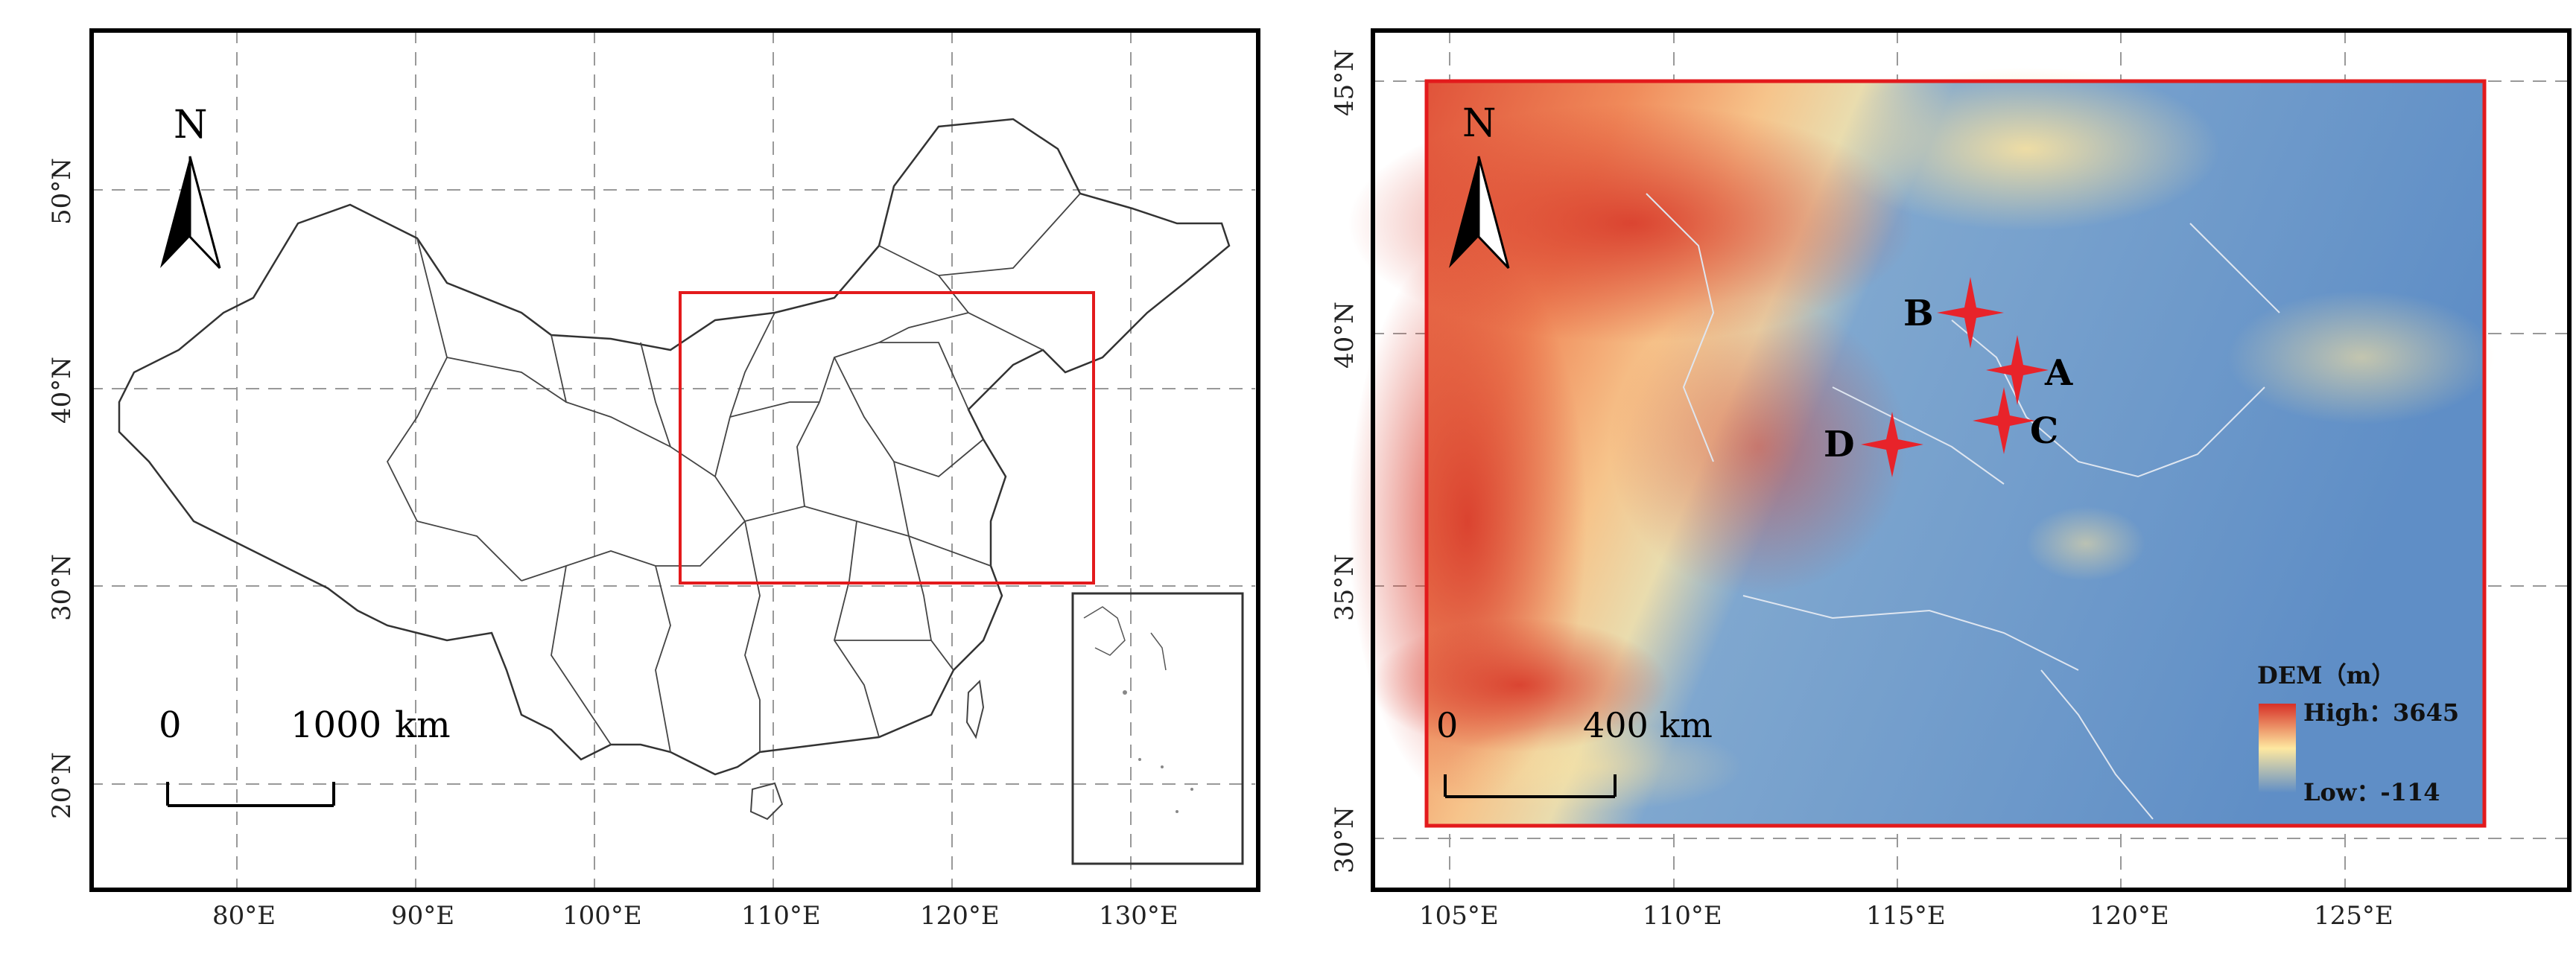 The width and height of the screenshot is (2576, 962). I want to click on left-y-tick: 20°N, so click(62, 785).